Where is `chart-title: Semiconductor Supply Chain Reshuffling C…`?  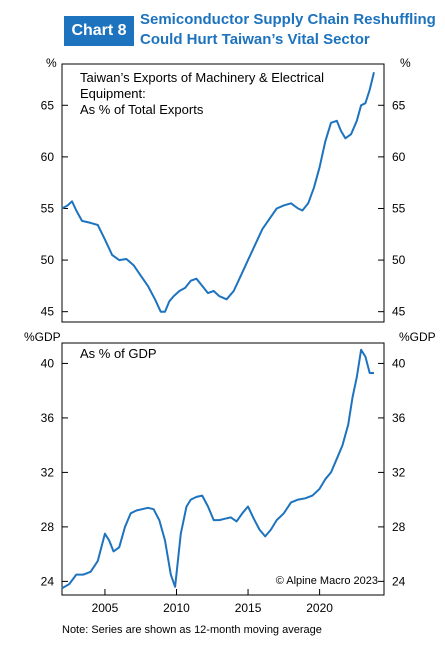
chart-title: Semiconductor Supply Chain Reshuffling C… is located at coordinates (292, 30).